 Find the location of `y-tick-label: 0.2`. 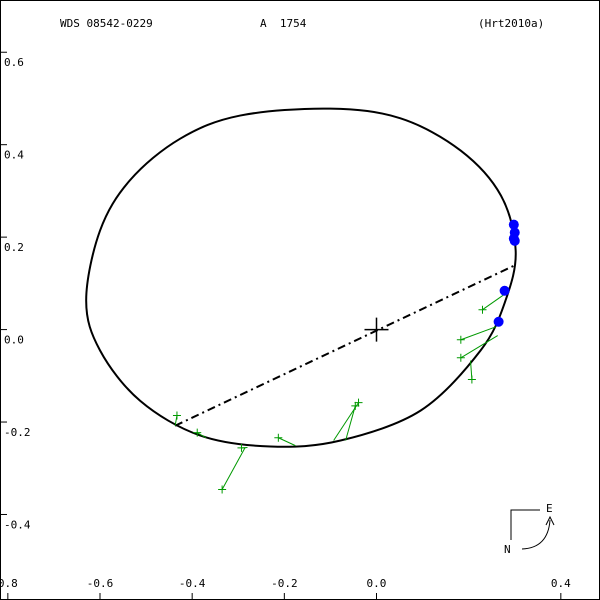

y-tick-label: 0.2 is located at coordinates (14, 247).